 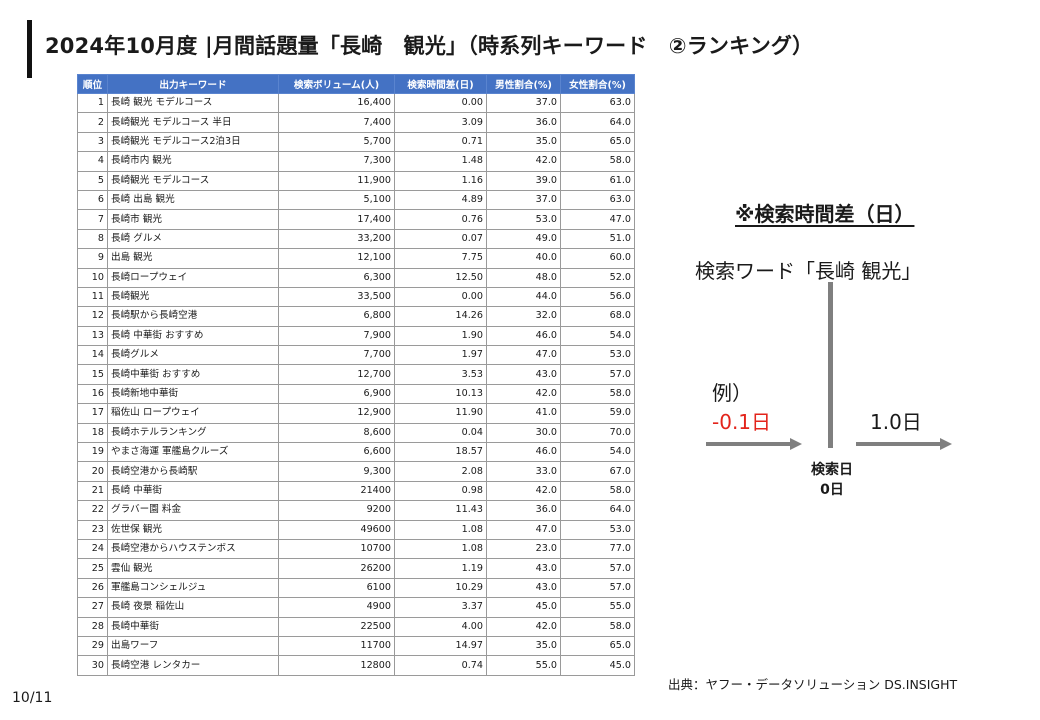 I want to click on cell-female-ratio: 59.0, so click(x=597, y=413).